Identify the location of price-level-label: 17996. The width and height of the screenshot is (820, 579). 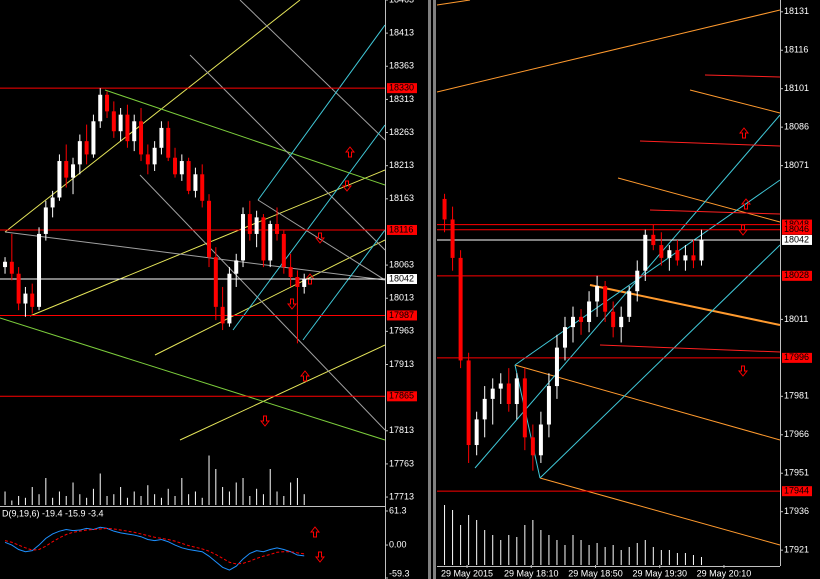
(796, 357).